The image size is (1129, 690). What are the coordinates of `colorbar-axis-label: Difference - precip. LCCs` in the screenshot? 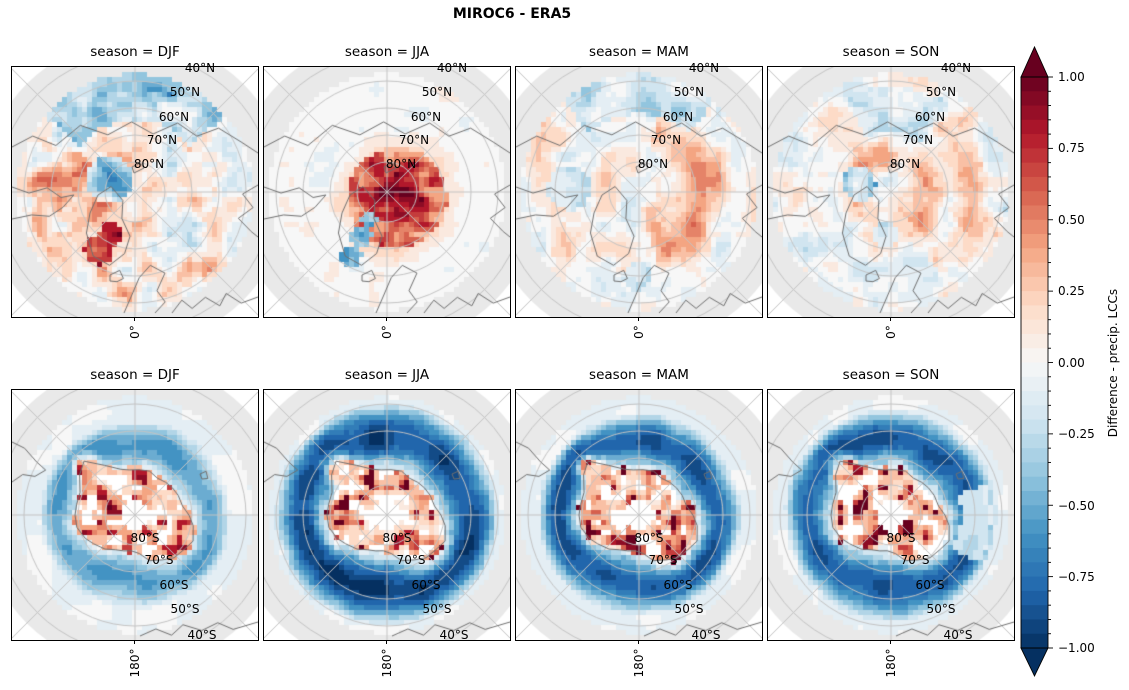 It's located at (1113, 363).